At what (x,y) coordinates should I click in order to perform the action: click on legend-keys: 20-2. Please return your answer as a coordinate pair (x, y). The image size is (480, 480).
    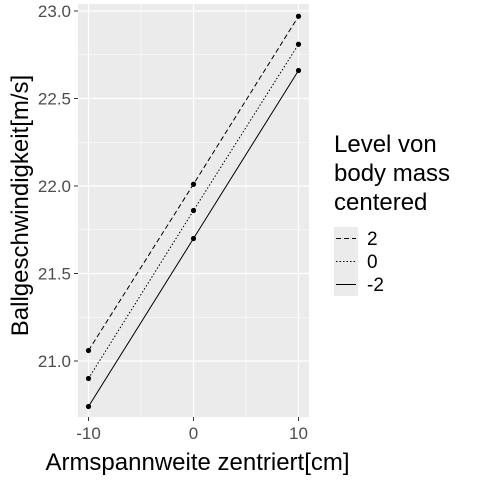
    Looking at the image, I should click on (359, 261).